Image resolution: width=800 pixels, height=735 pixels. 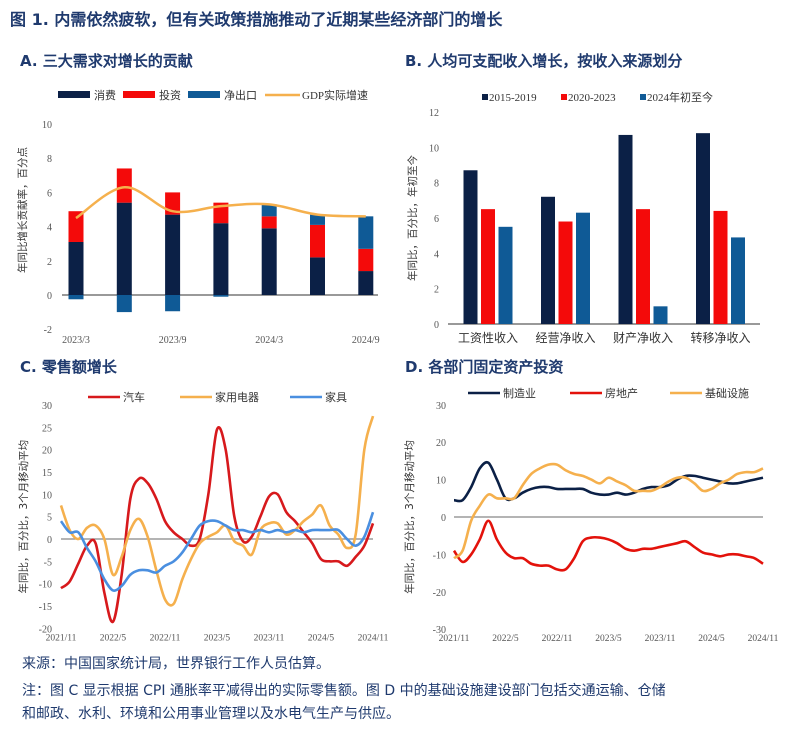 I want to click on y-tick-label: 25, so click(x=47, y=428).